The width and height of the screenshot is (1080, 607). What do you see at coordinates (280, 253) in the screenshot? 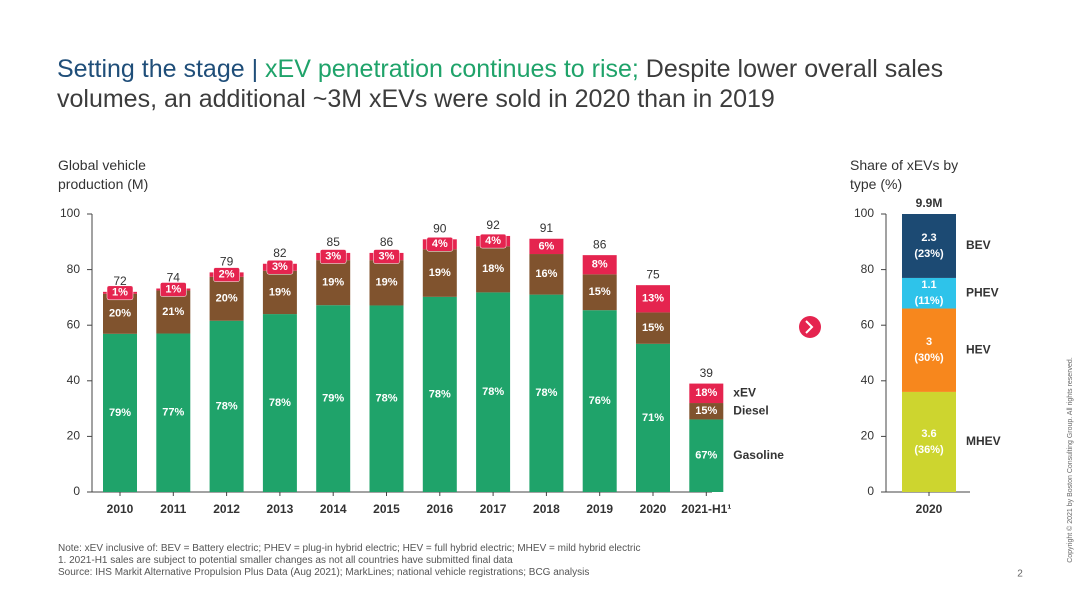
I see `total-label: 82` at bounding box center [280, 253].